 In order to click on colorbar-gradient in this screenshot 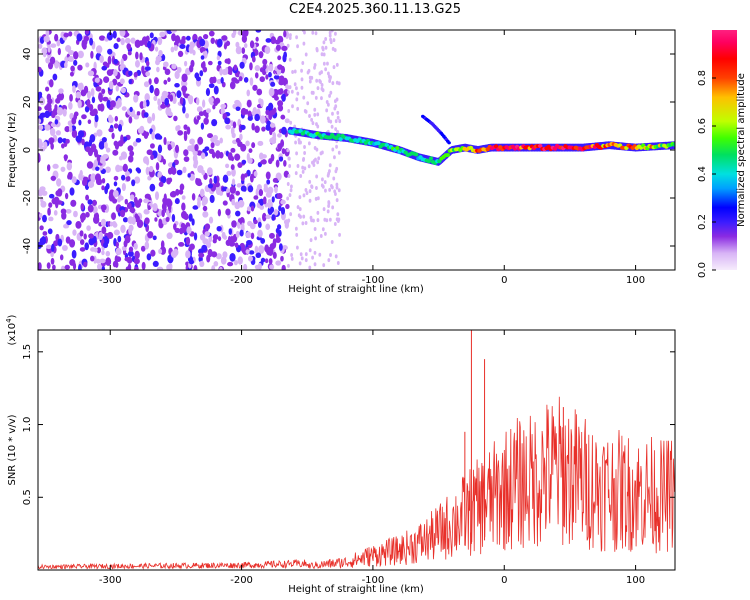, I will do `click(724, 150)`.